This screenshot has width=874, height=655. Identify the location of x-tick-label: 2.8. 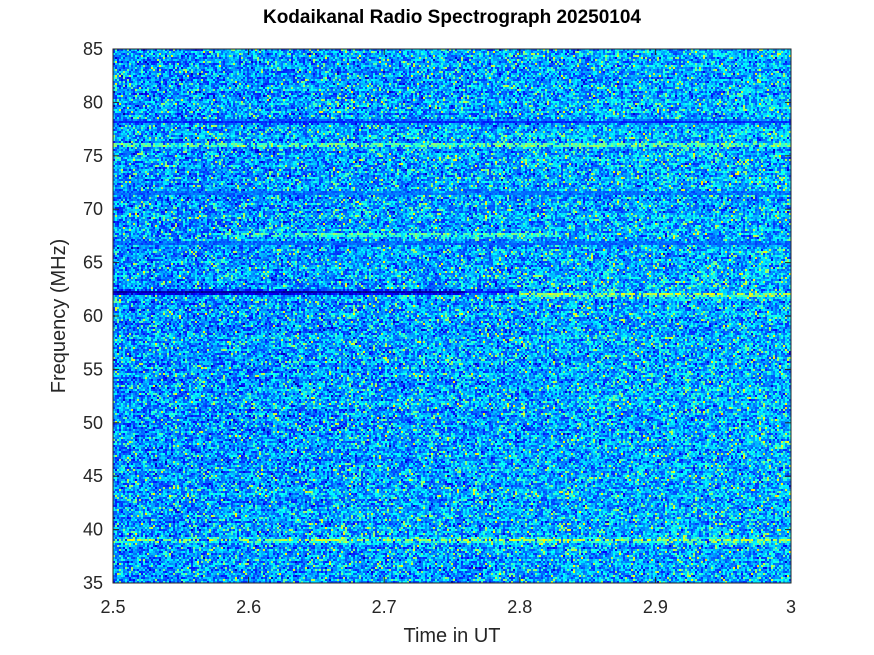
(519, 607).